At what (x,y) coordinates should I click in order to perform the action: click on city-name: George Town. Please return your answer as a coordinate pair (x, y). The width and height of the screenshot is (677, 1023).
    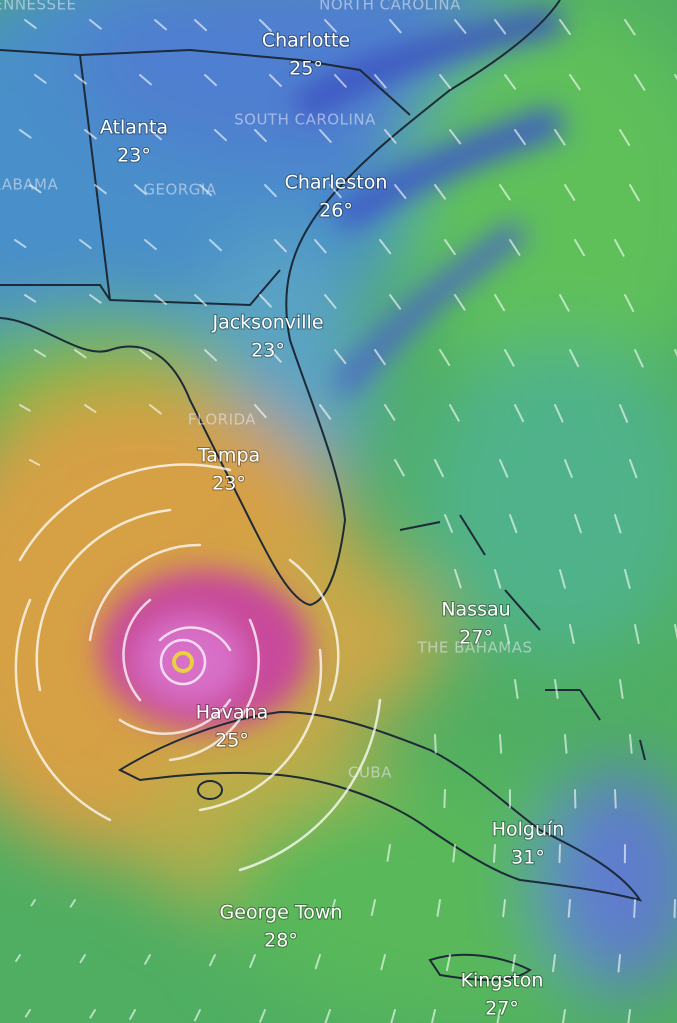
    Looking at the image, I should click on (281, 913).